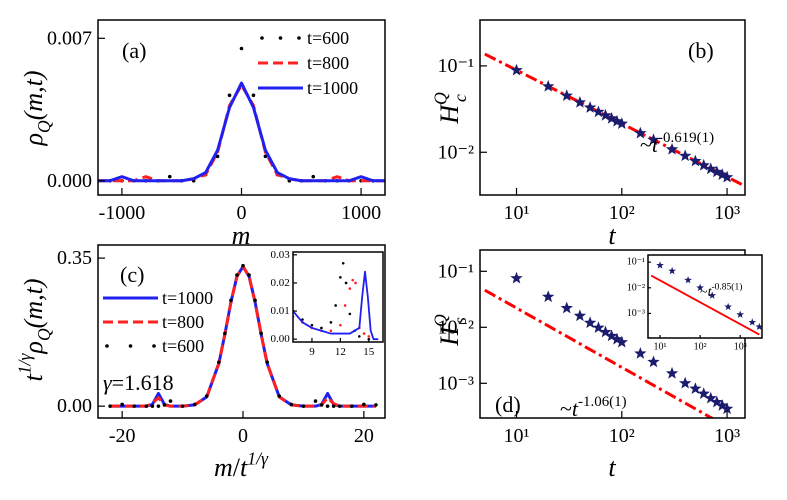 This screenshot has height=500, width=787. I want to click on label-part: γ, so click(108, 382).